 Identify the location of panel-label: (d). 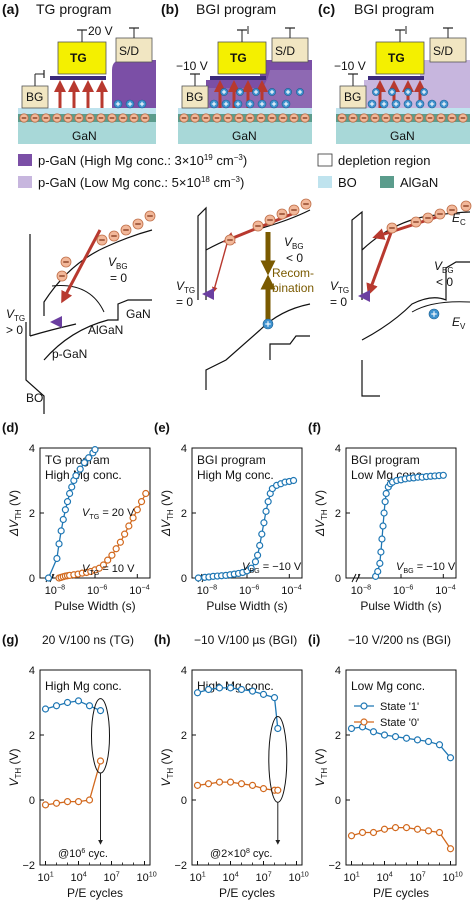
(10, 427).